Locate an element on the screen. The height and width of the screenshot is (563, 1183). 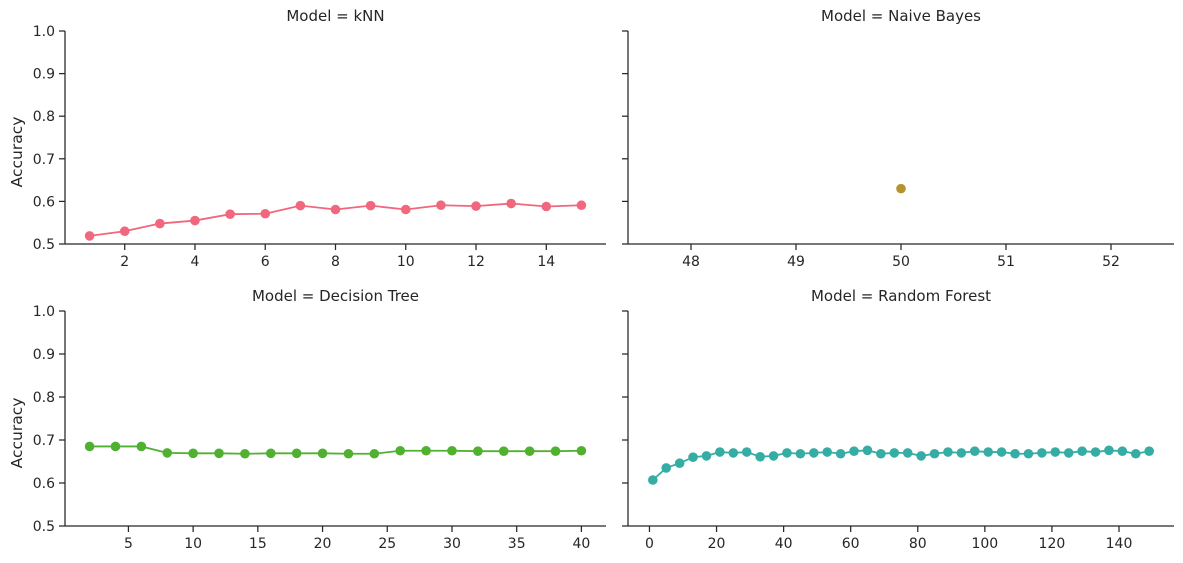
x-tick-label: 12 is located at coordinates (476, 262).